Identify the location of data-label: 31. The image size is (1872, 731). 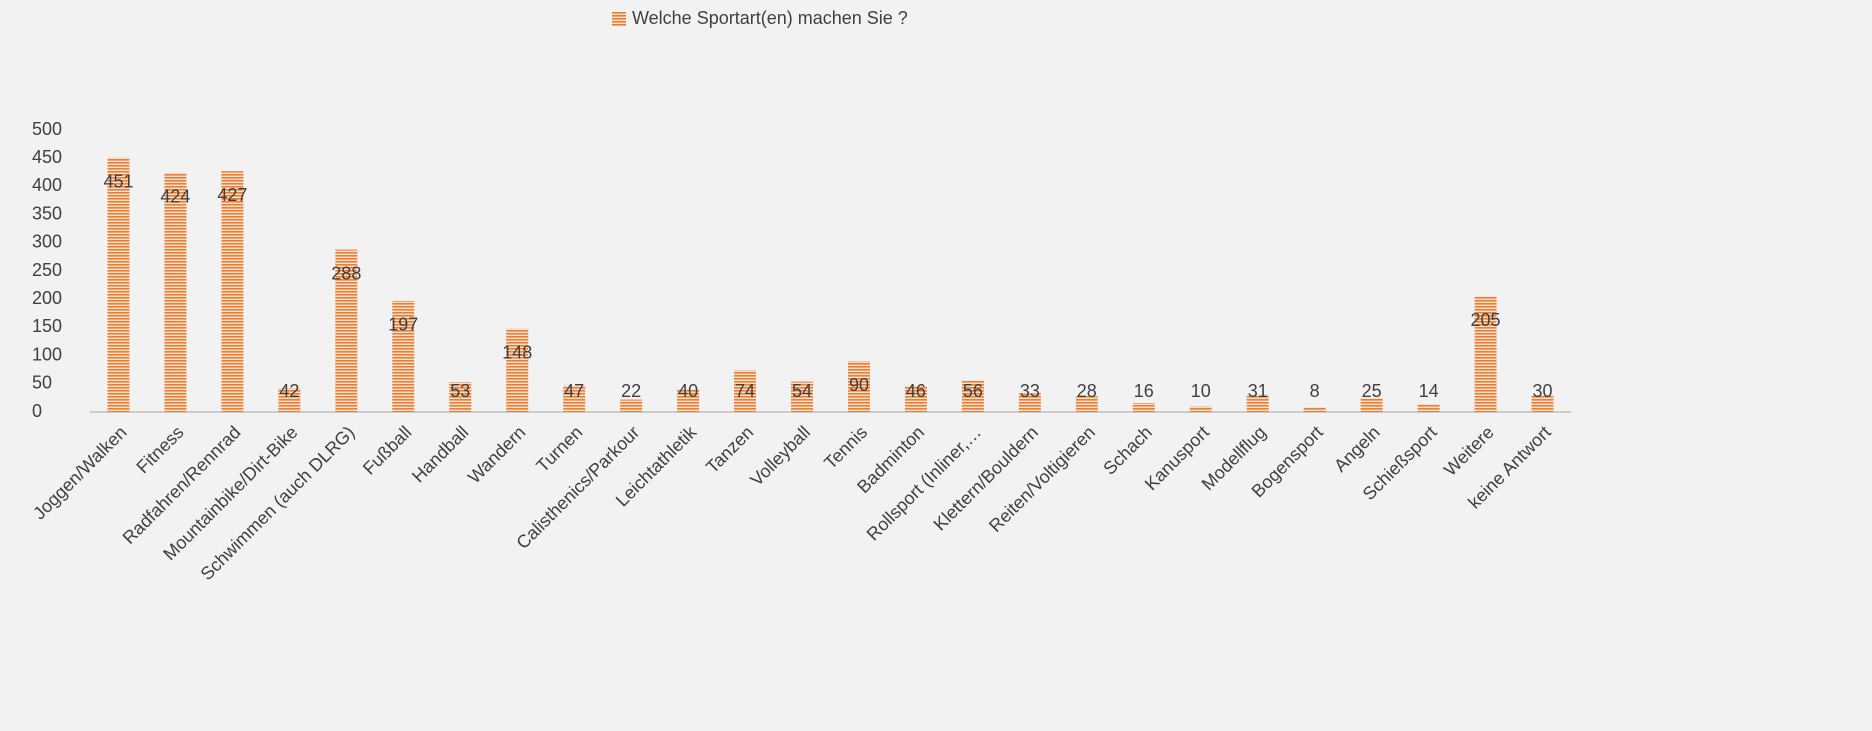
(1258, 391).